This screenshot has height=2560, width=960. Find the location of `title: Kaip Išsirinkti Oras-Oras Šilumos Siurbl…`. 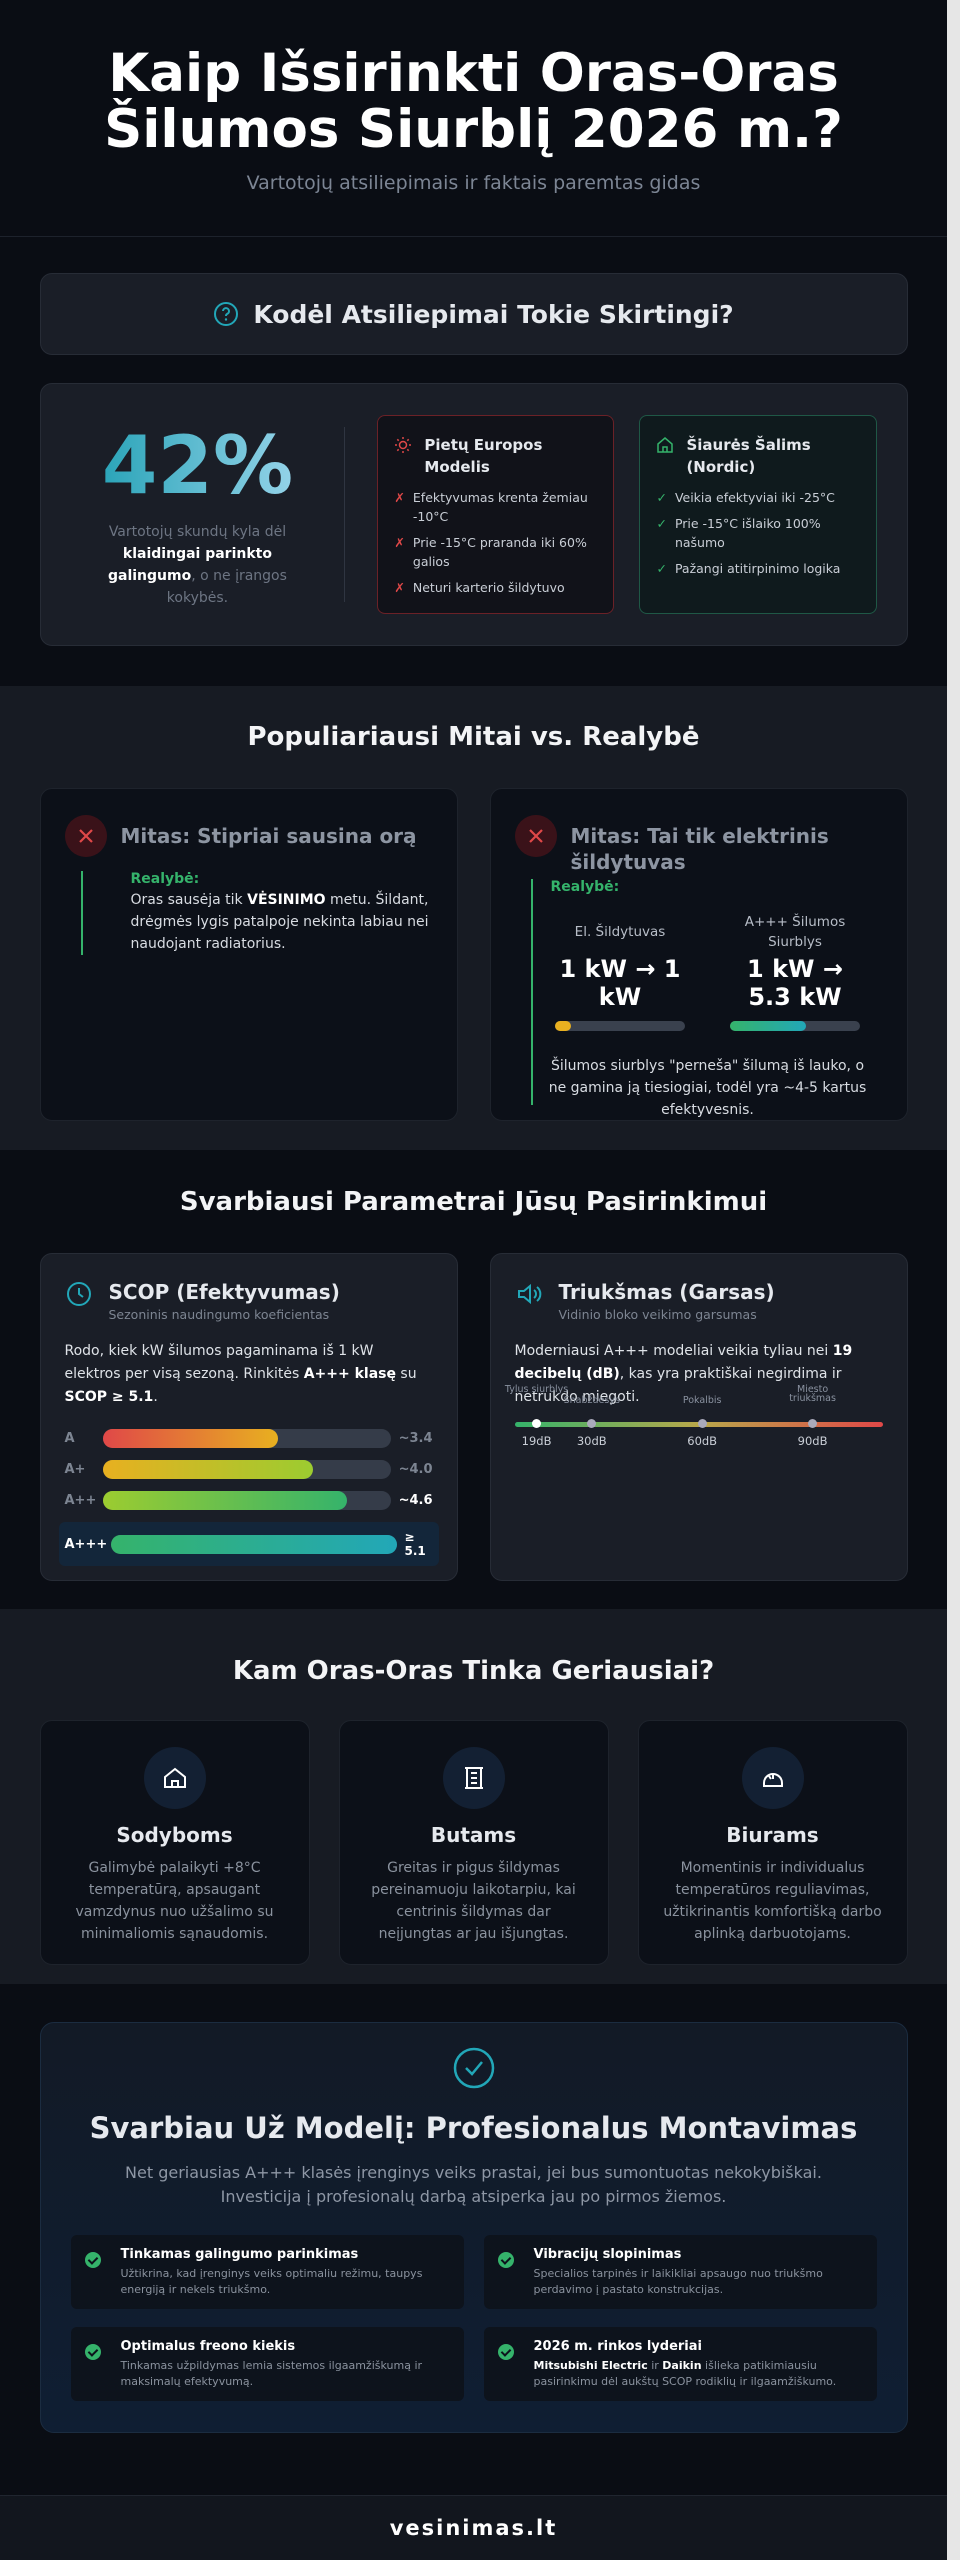

title: Kaip Išsirinkti Oras-Oras Šilumos Siurbl… is located at coordinates (473, 101).